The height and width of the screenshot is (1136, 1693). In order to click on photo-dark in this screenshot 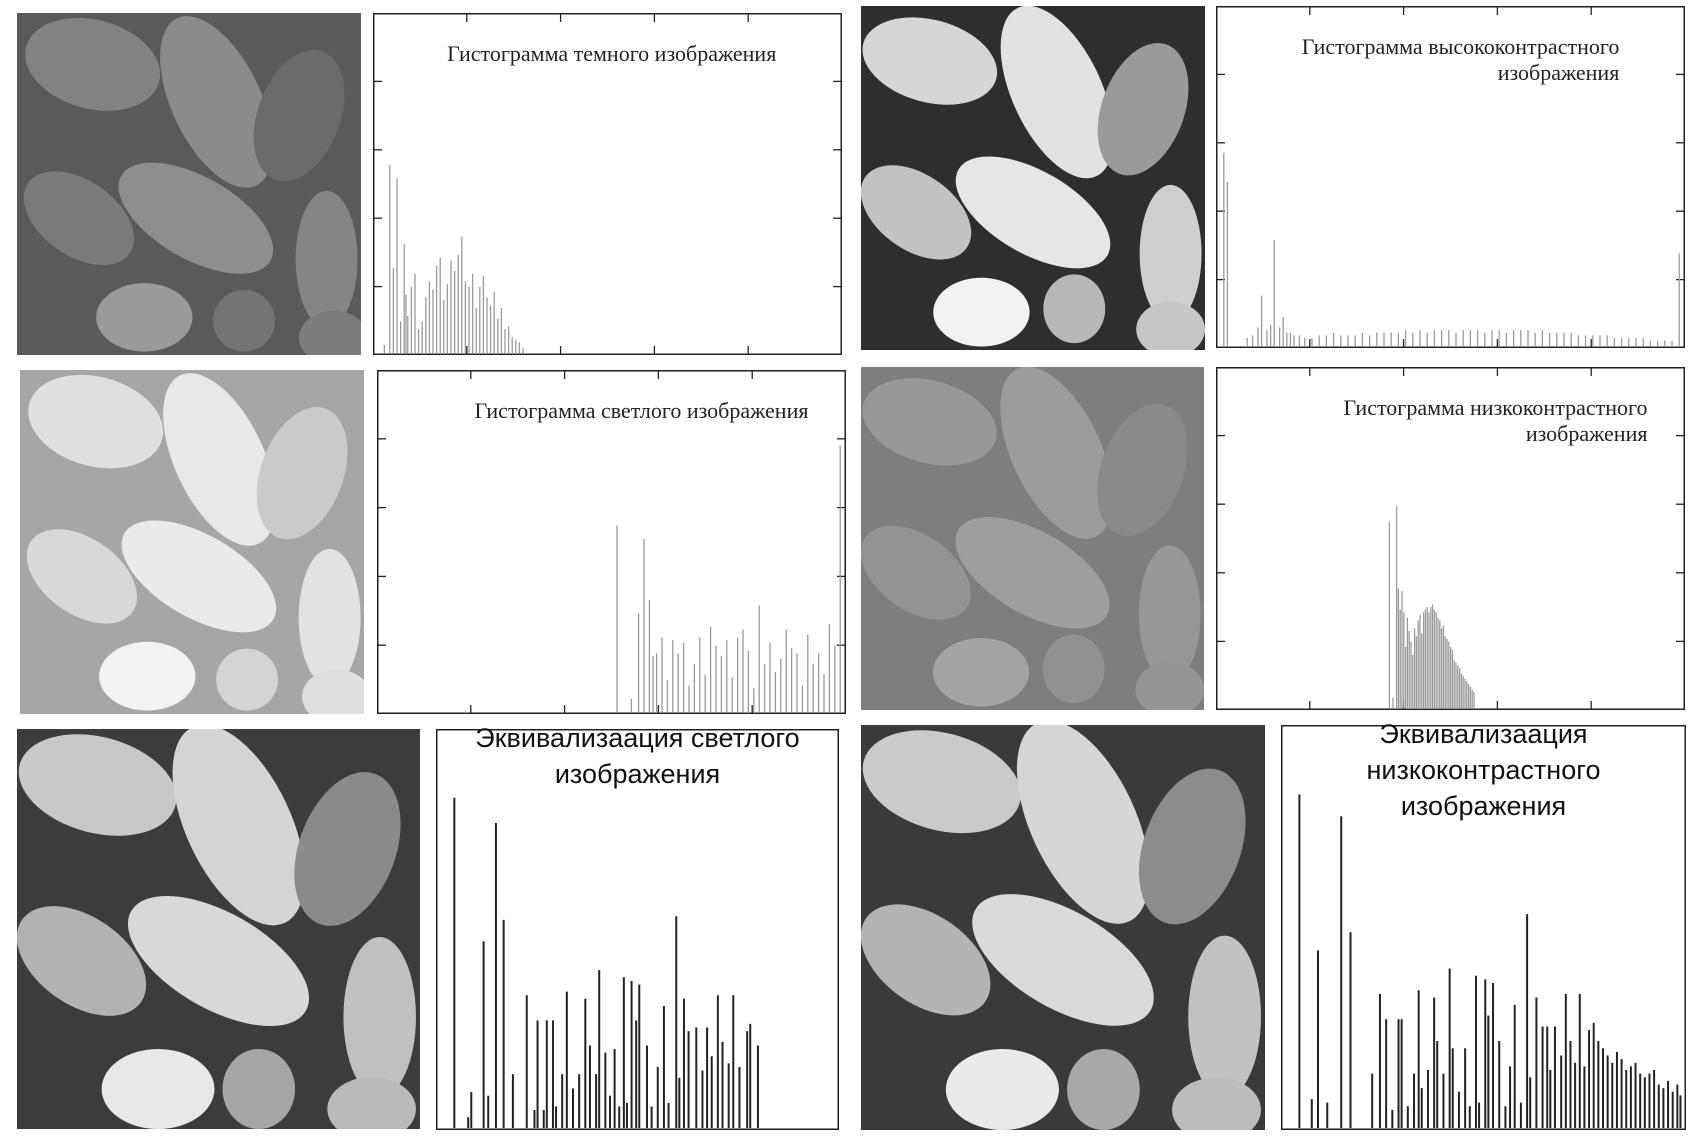, I will do `click(189, 184)`.